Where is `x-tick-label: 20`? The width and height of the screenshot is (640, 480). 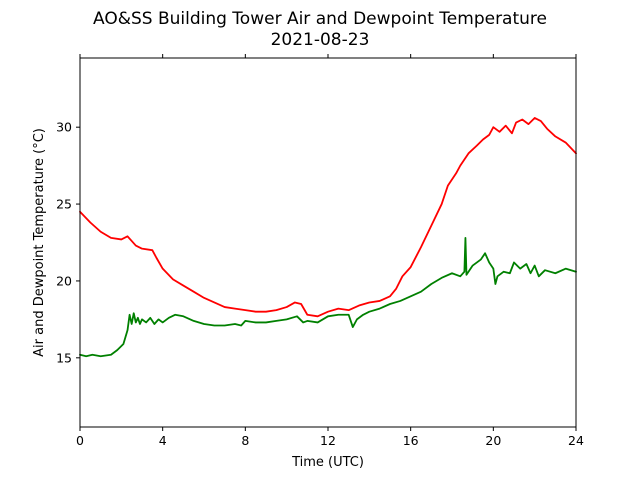 x-tick-label: 20 is located at coordinates (493, 440).